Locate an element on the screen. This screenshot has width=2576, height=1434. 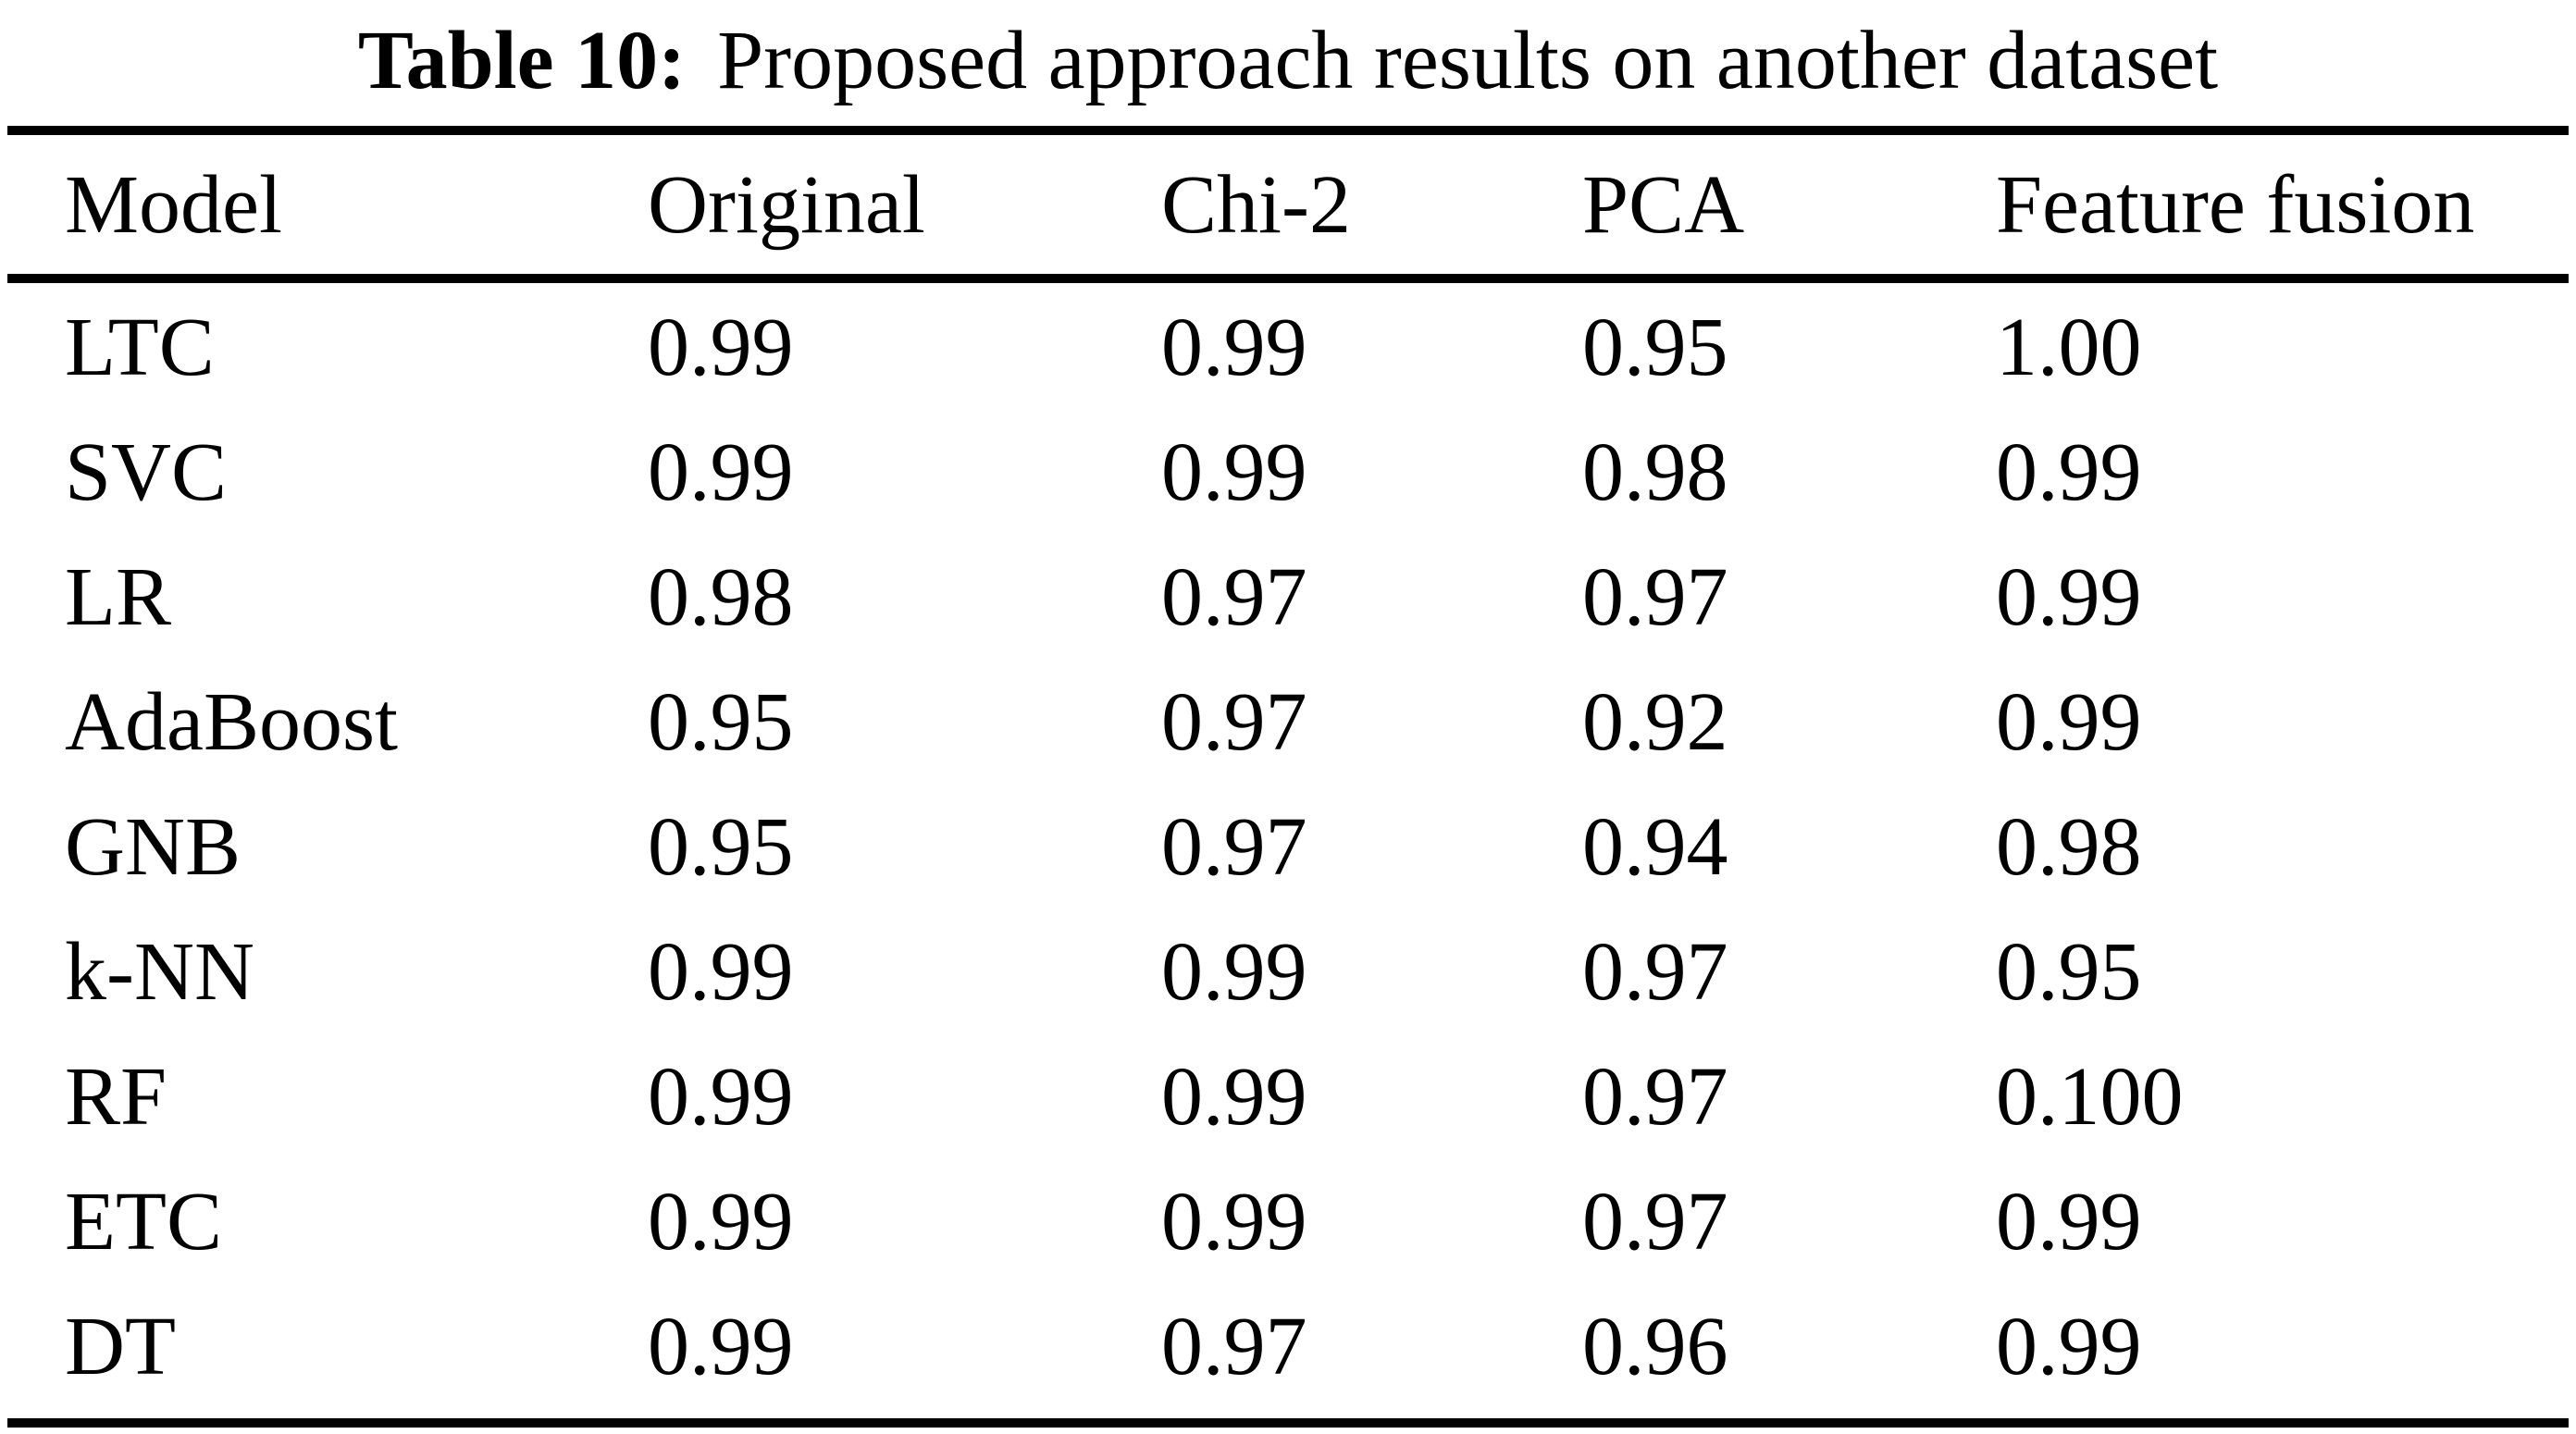
table-row: k-NN 0.99 0.99 0.97 0.95 is located at coordinates (1288, 971).